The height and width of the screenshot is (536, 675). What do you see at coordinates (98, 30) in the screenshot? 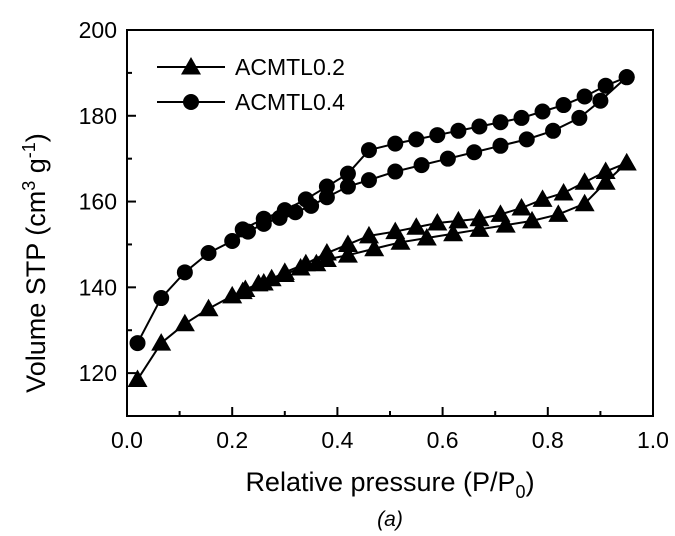
I see `y-tick-label: 200` at bounding box center [98, 30].